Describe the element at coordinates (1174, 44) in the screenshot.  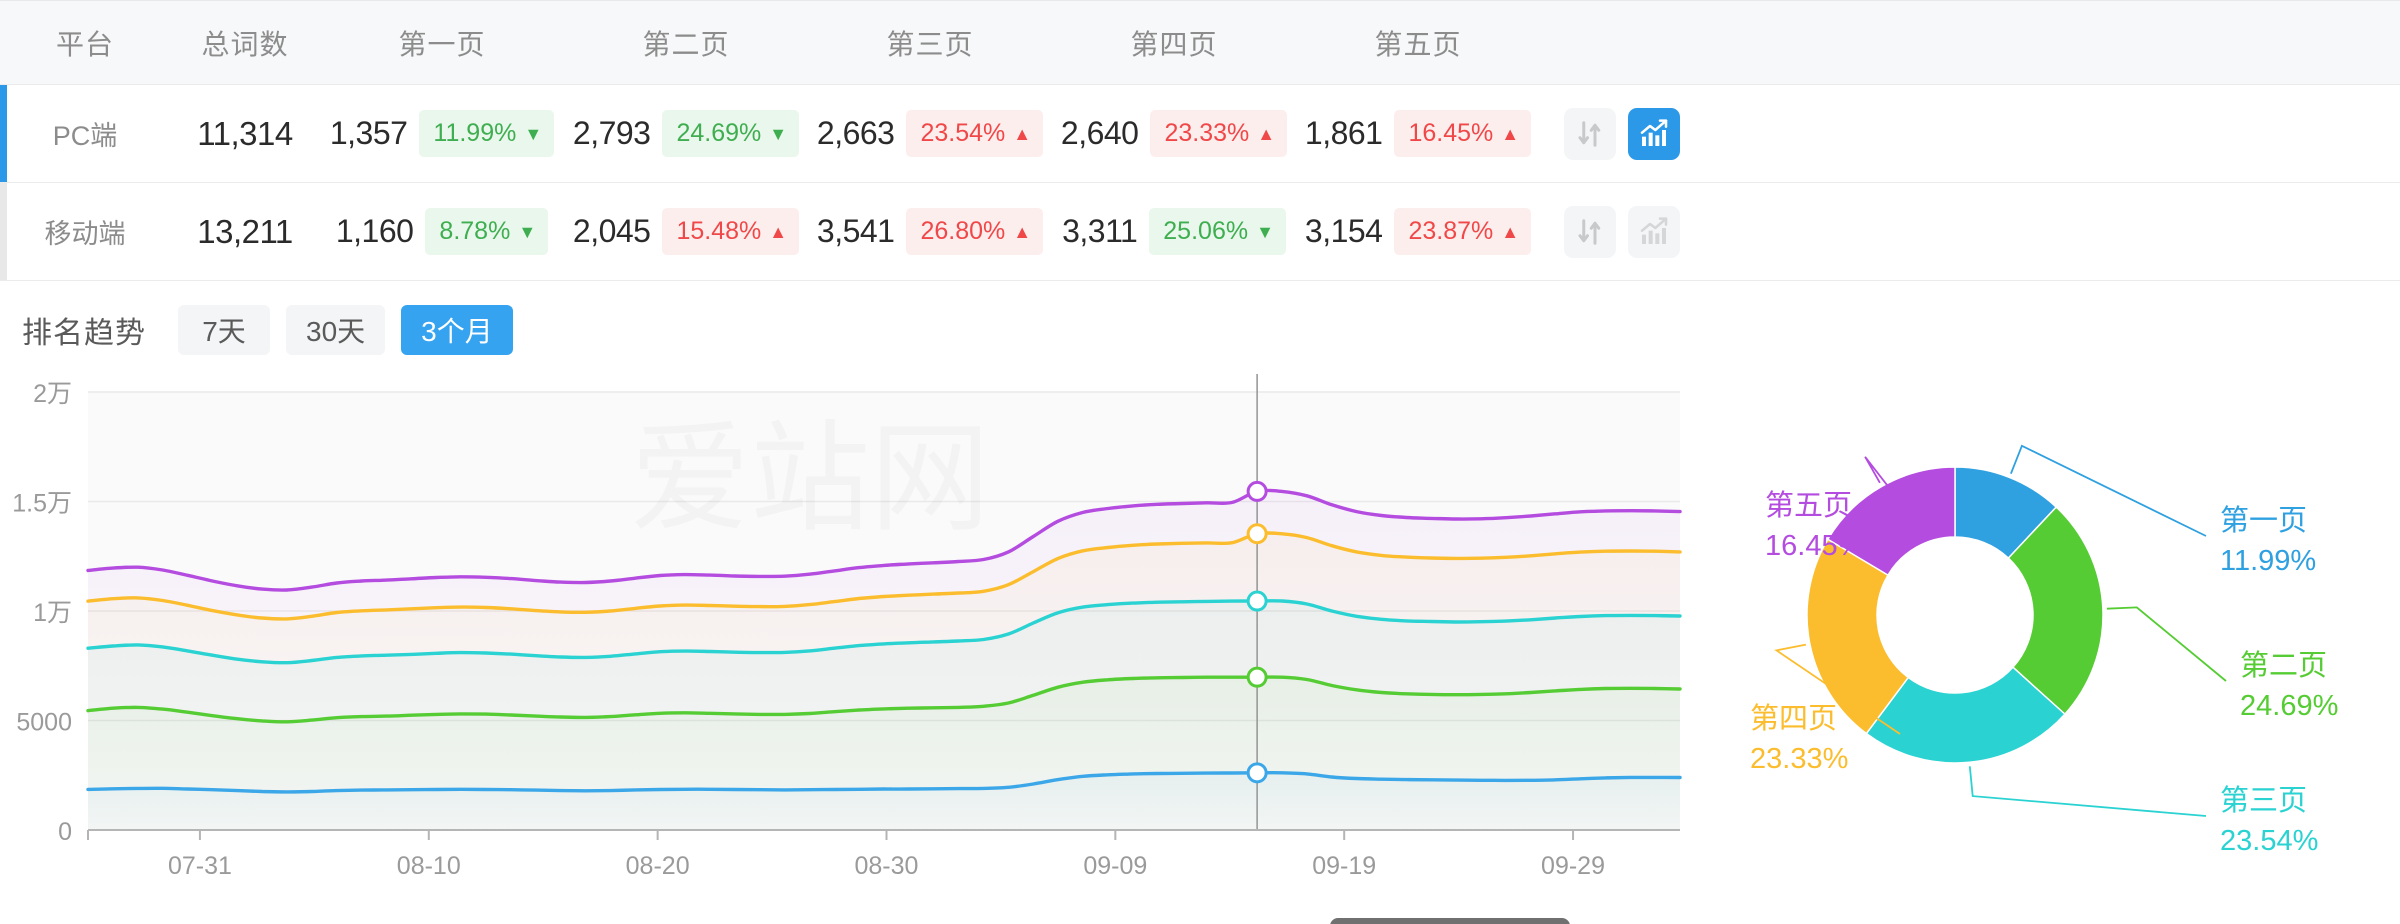
I see `column-header-page-4: 第四页` at that location.